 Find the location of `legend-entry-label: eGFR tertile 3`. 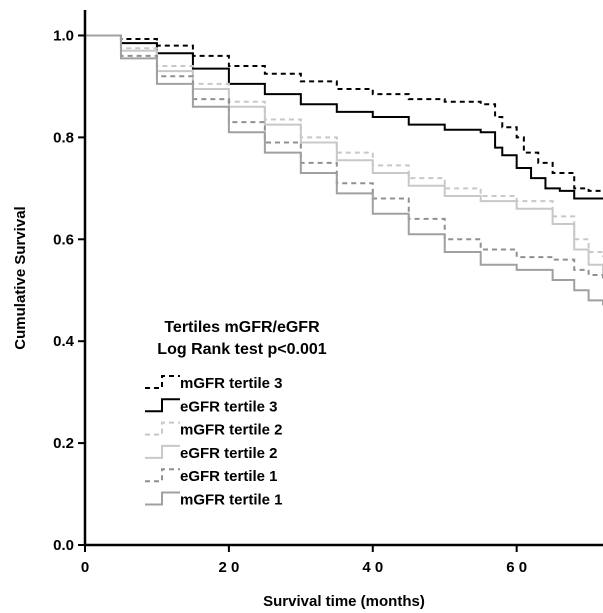

legend-entry-label: eGFR tertile 3 is located at coordinates (229, 406).